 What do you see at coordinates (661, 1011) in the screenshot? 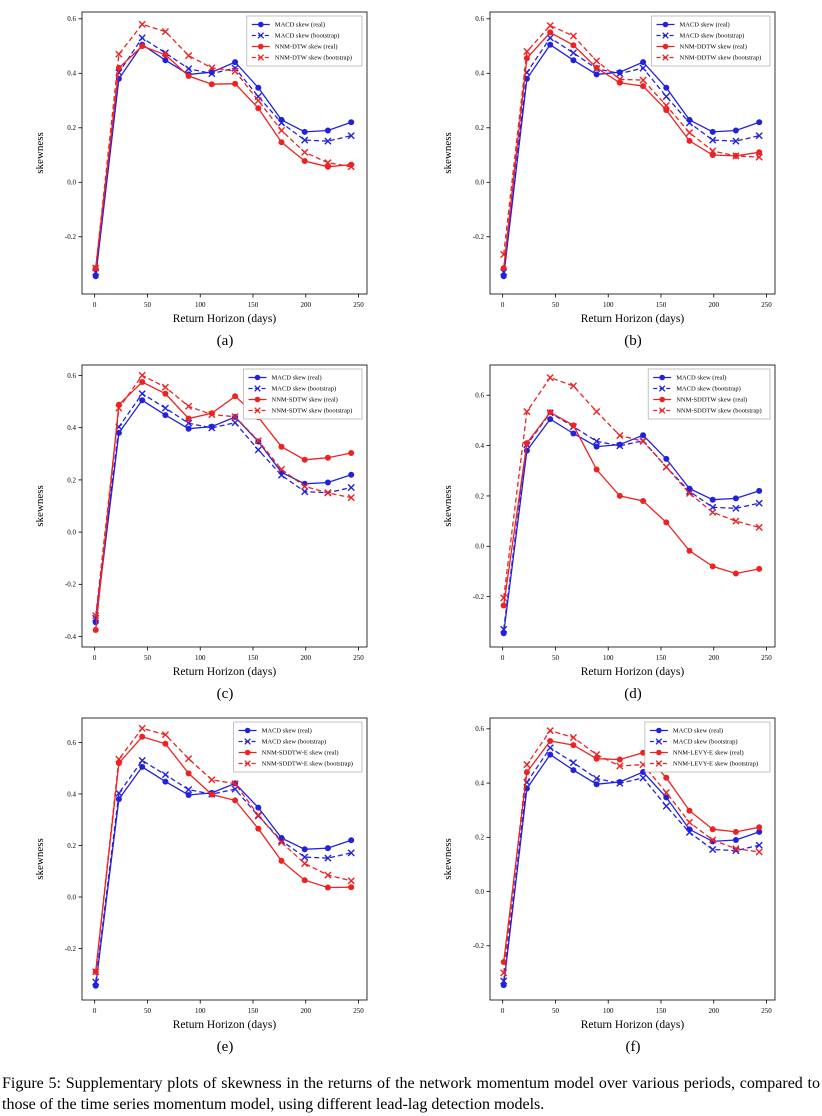
I see `x-tick-label: 150` at bounding box center [661, 1011].